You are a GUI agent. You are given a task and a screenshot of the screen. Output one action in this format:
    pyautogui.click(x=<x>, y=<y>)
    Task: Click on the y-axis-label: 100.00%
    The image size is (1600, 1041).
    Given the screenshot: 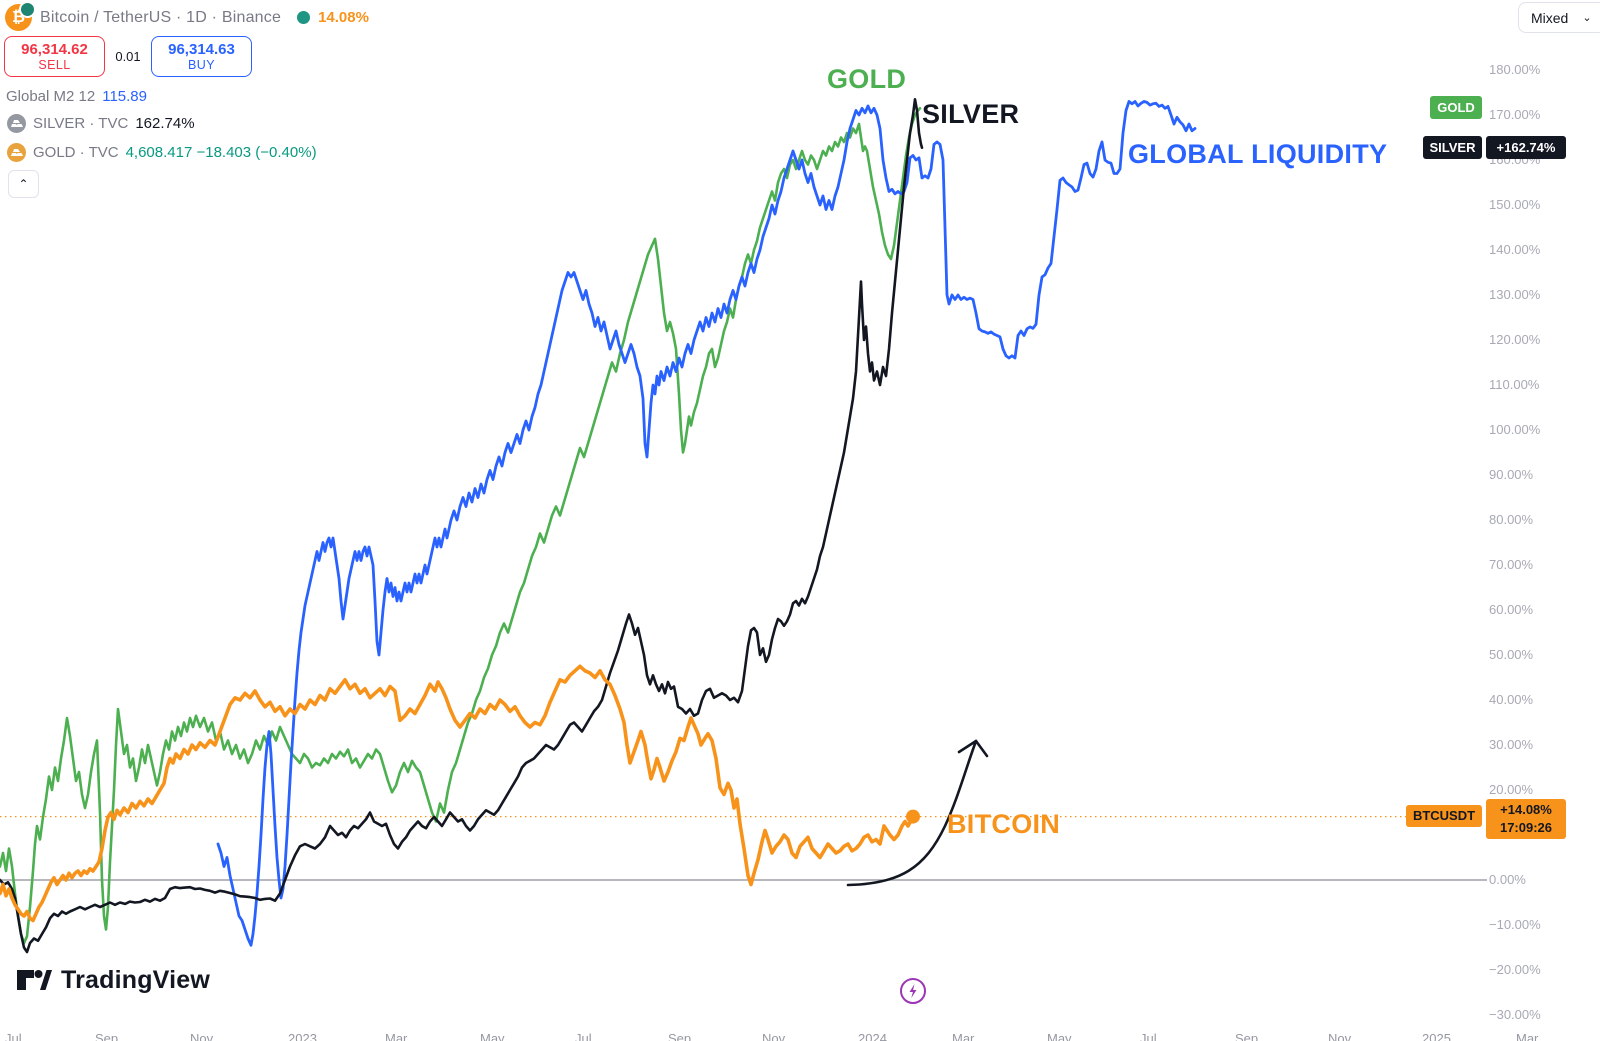 What is the action you would take?
    pyautogui.click(x=1515, y=429)
    